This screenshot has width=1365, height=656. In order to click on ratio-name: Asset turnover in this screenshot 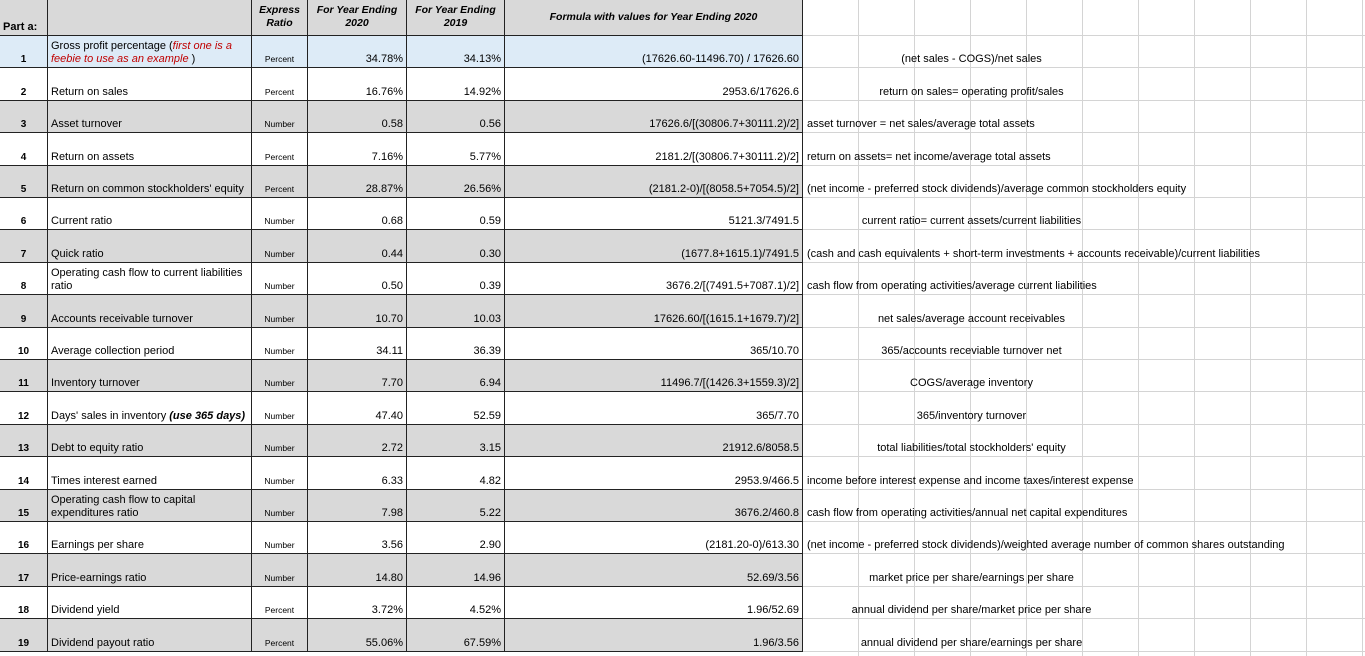, I will do `click(150, 117)`.